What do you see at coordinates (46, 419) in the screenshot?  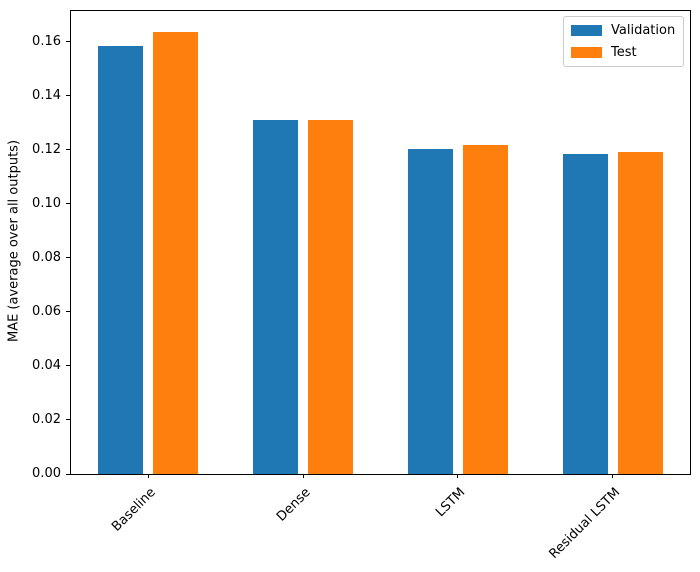 I see `y-tick-label: 0.02` at bounding box center [46, 419].